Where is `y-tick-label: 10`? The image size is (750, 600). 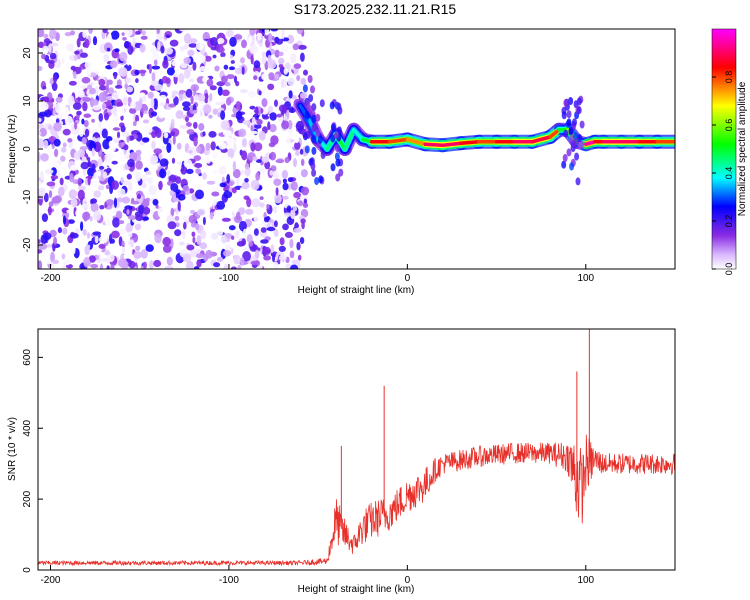
y-tick-label: 10 is located at coordinates (27, 101).